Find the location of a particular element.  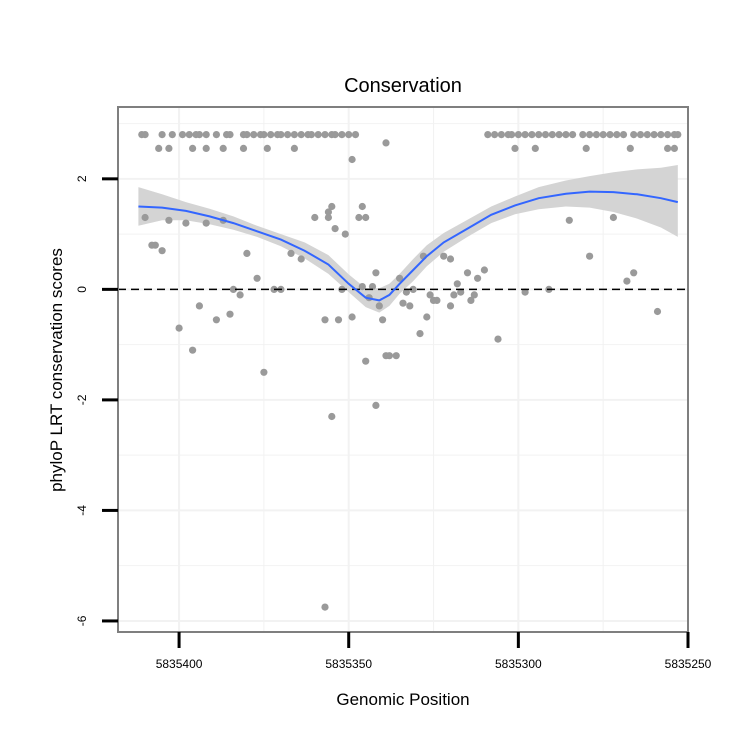

x-axis: 5835400 5835350 5835300 5835250 is located at coordinates (434, 651).